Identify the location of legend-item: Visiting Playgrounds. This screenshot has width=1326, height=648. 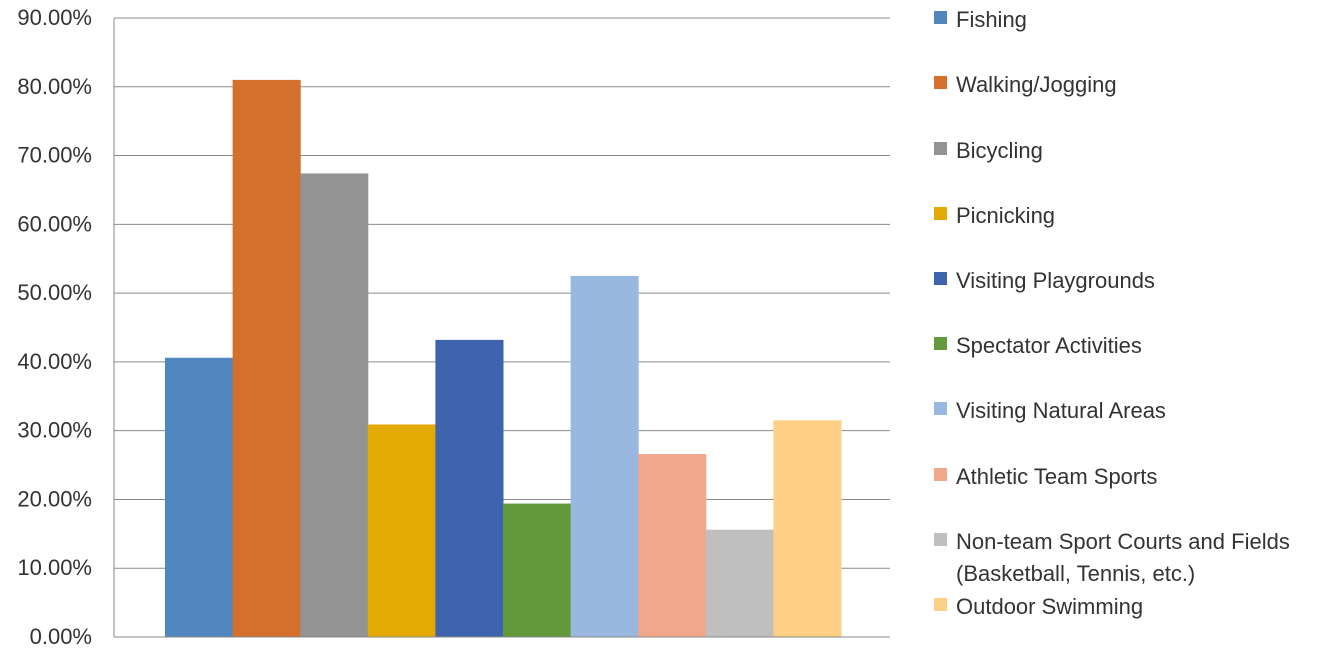
(1044, 281).